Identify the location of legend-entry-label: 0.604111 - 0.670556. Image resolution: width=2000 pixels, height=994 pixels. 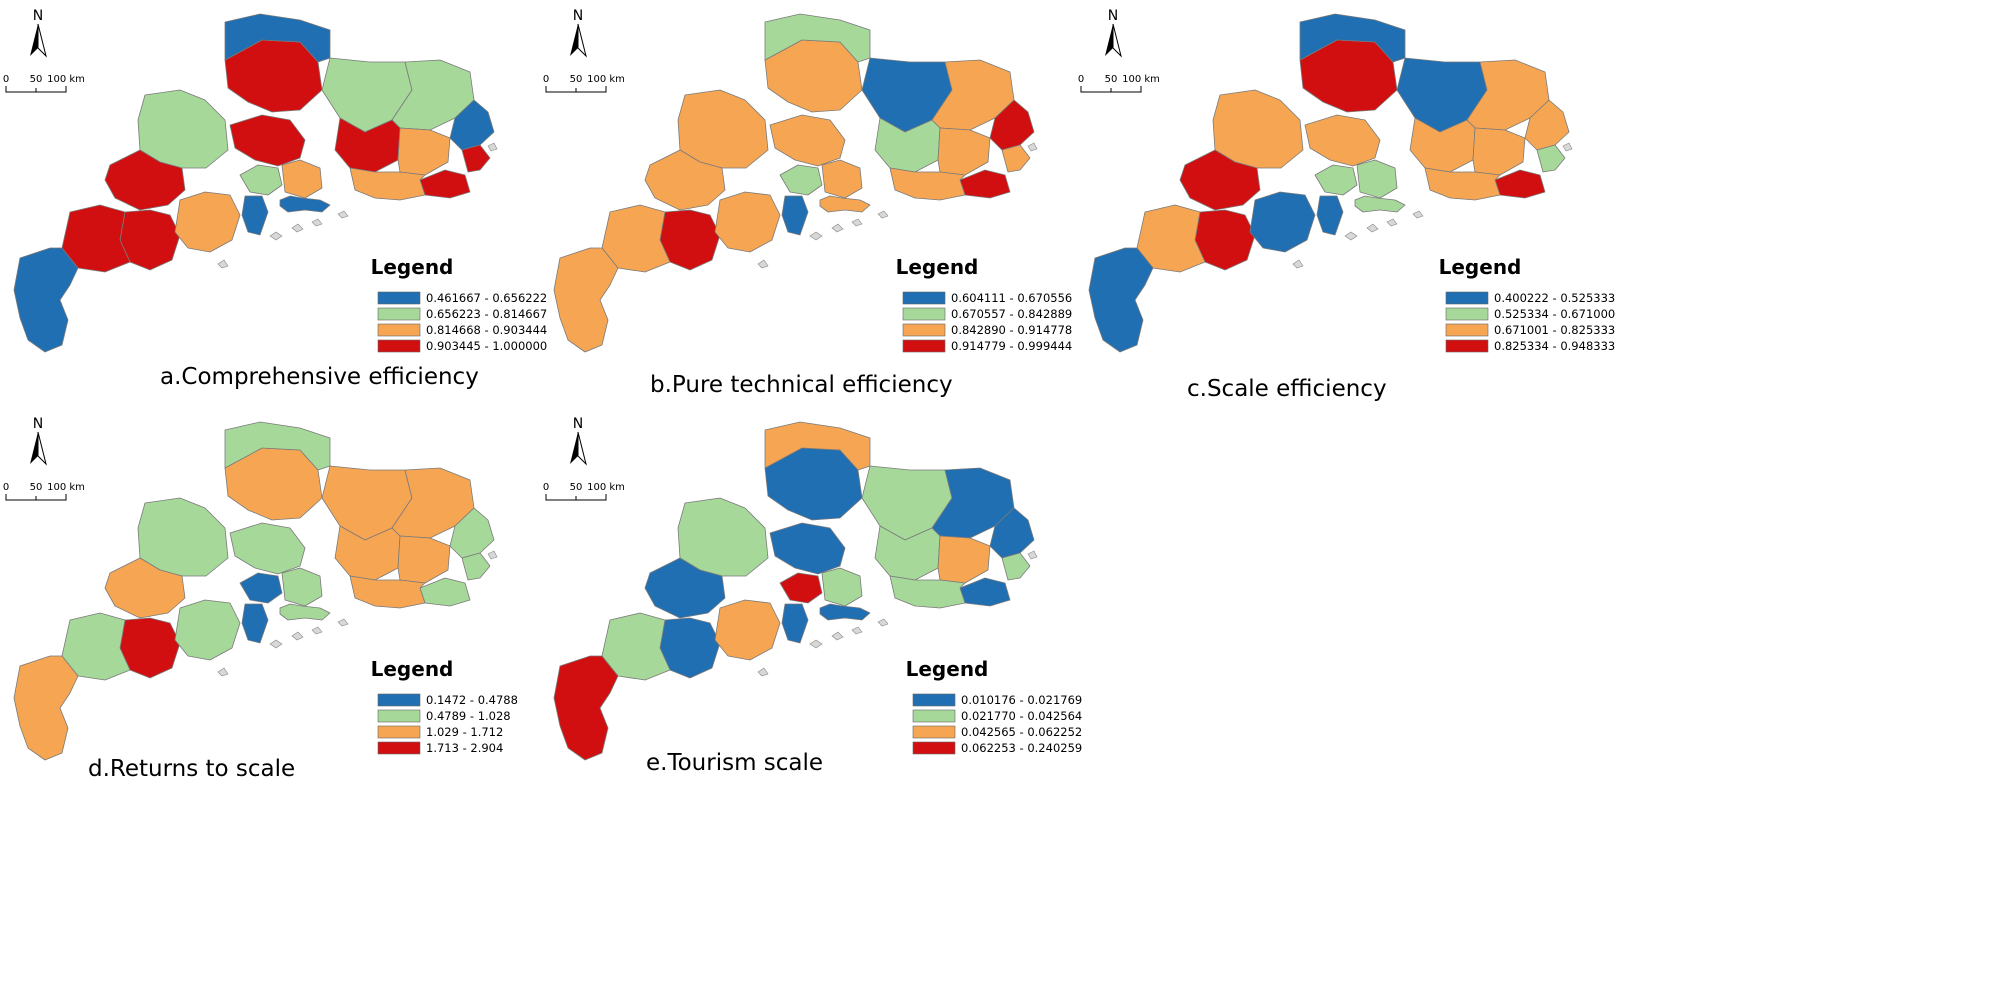
(1011, 298).